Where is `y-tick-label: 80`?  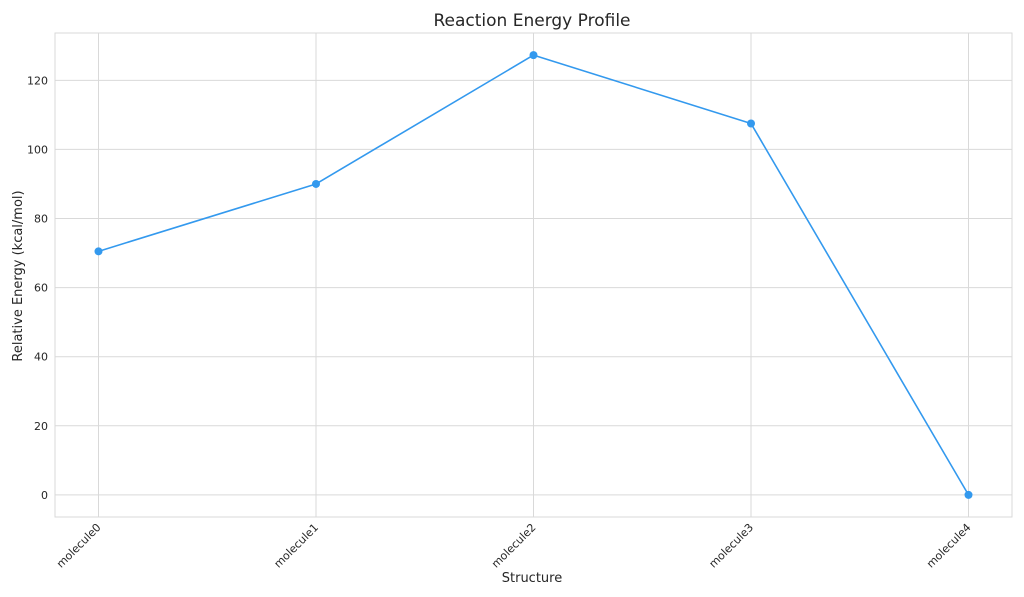 y-tick-label: 80 is located at coordinates (41, 219).